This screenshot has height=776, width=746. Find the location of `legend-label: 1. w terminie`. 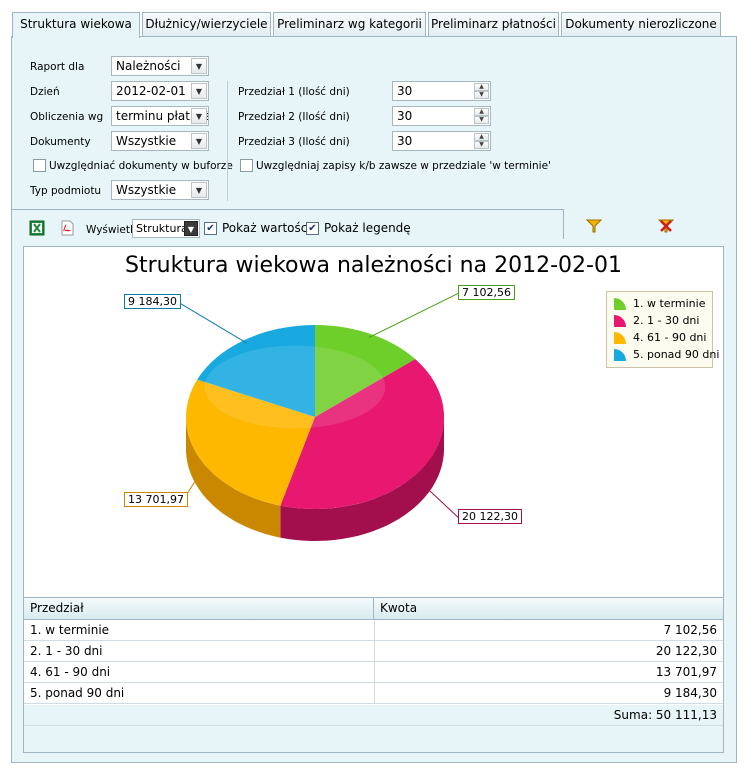

legend-label: 1. w terminie is located at coordinates (669, 303).